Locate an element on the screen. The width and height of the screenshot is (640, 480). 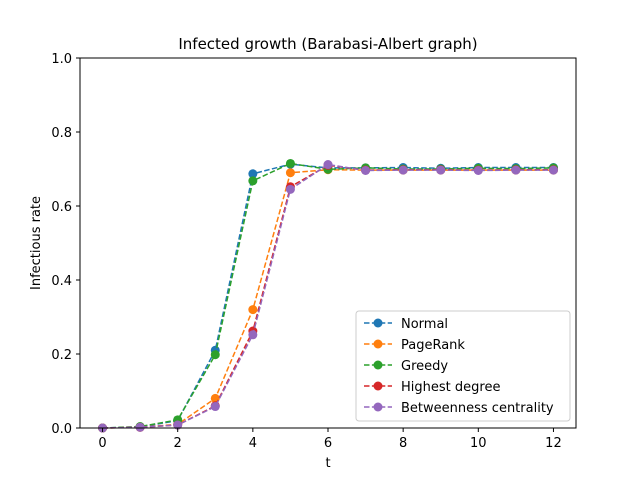
y-tick-label: 1.0 is located at coordinates (61, 59).